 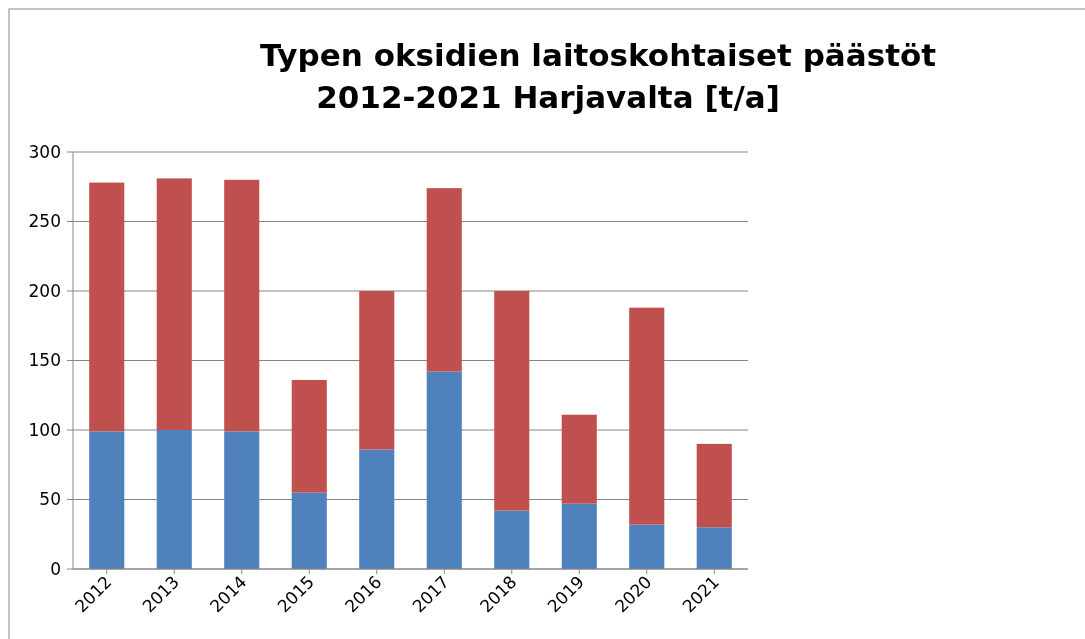 I want to click on y-tick-label: 100, so click(x=44, y=429).